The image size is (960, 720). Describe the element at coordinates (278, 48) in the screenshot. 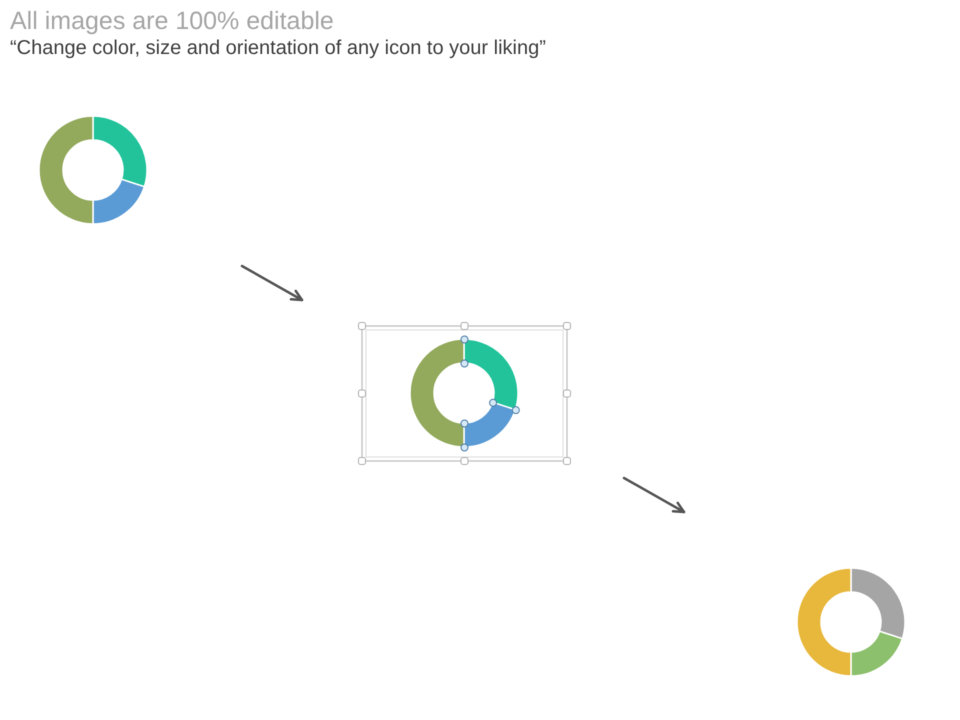

I see `text: “Change color, size and orientation of any icon to your liking”` at that location.